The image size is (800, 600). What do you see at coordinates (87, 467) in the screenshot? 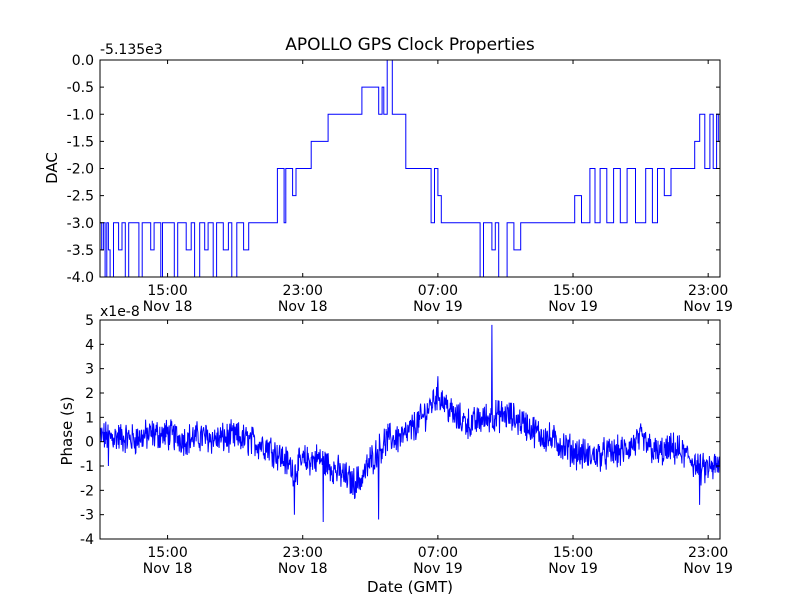
I see `phase-y-tick-label: -1` at bounding box center [87, 467].